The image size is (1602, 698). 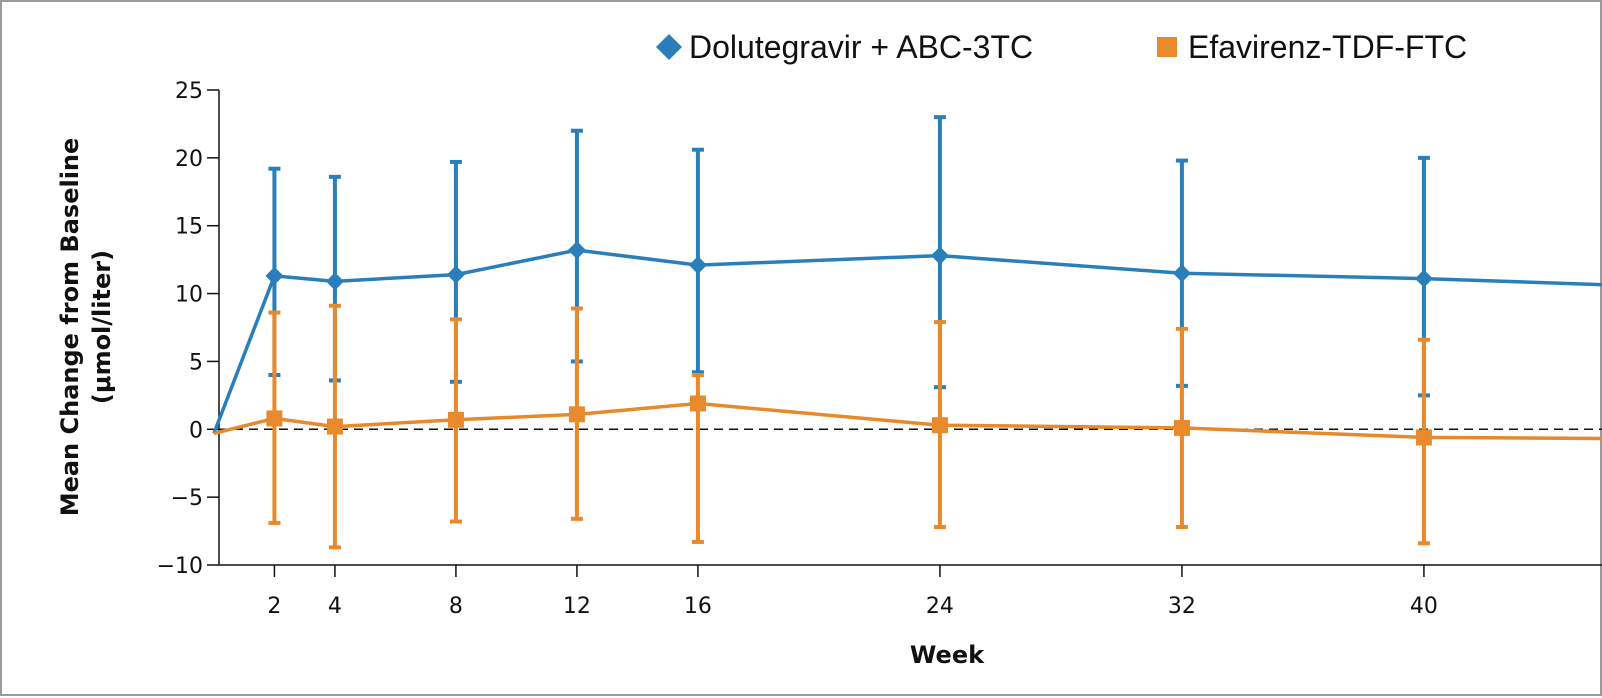 I want to click on legend-marker-square, so click(x=1167, y=47).